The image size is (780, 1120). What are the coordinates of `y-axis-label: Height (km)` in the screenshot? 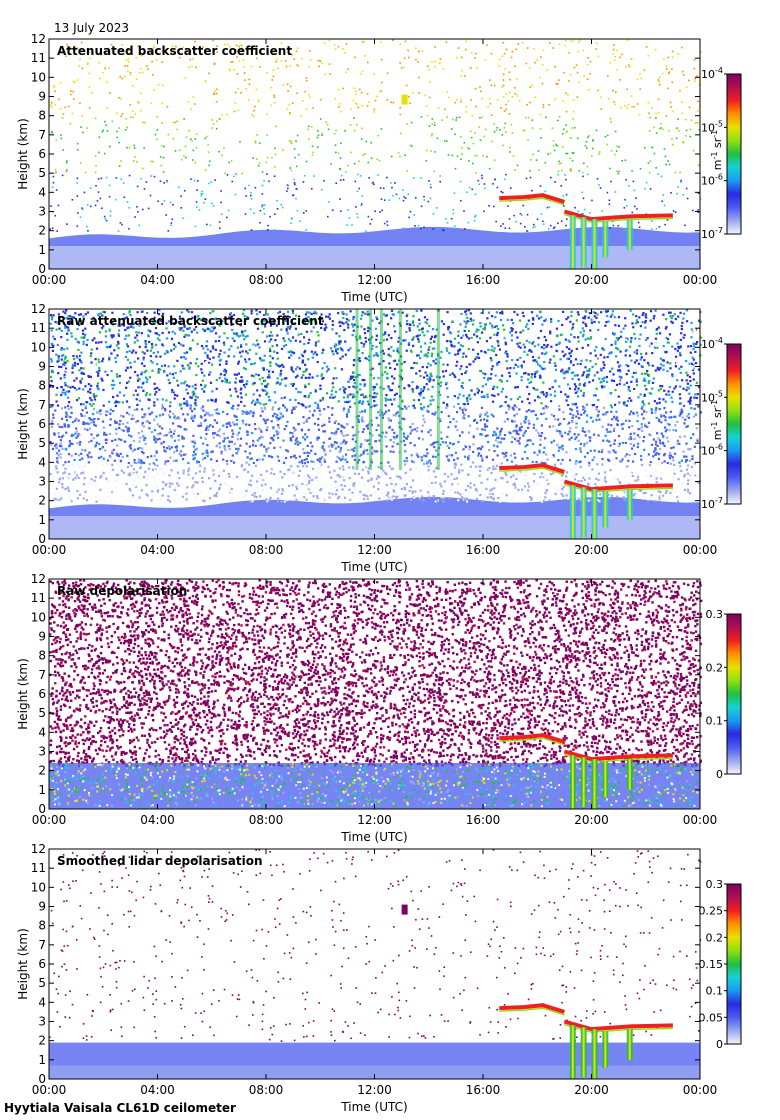 It's located at (23, 153).